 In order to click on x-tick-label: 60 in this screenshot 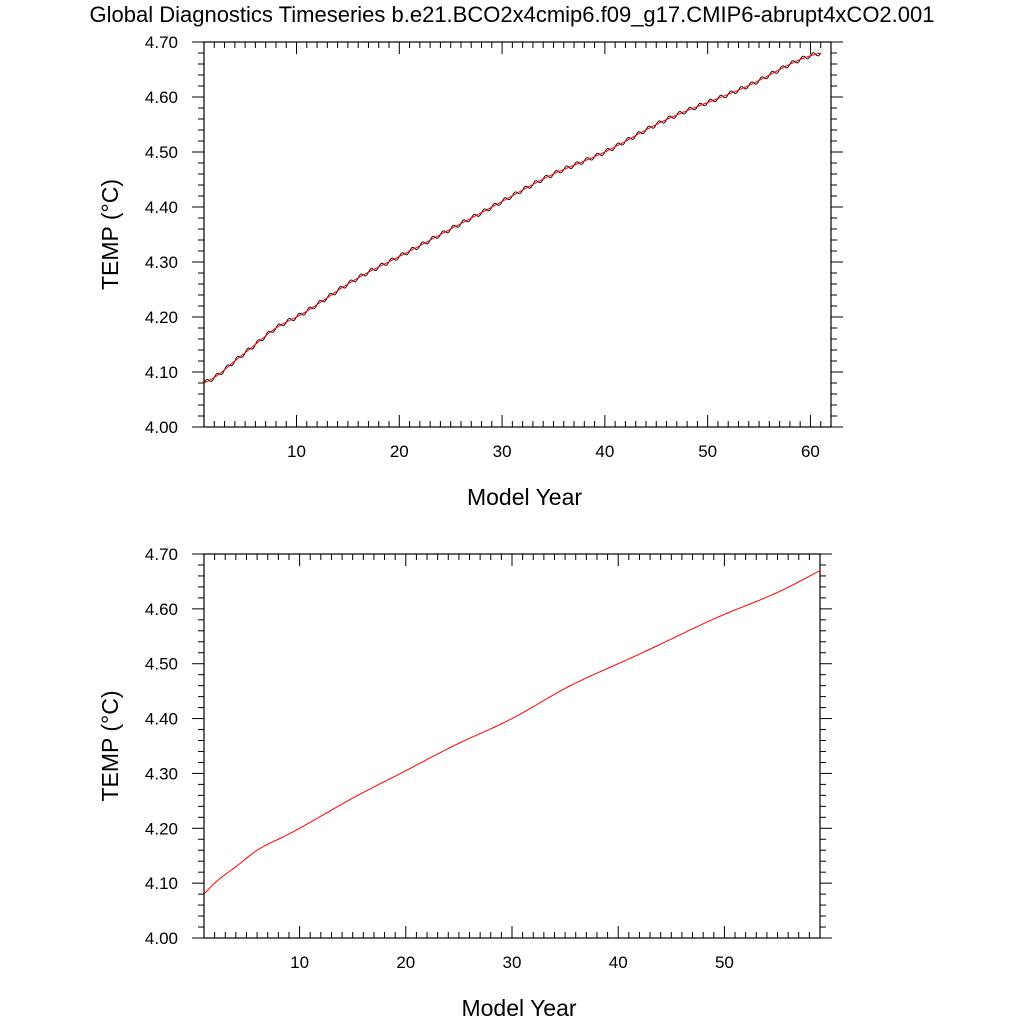, I will do `click(810, 451)`.